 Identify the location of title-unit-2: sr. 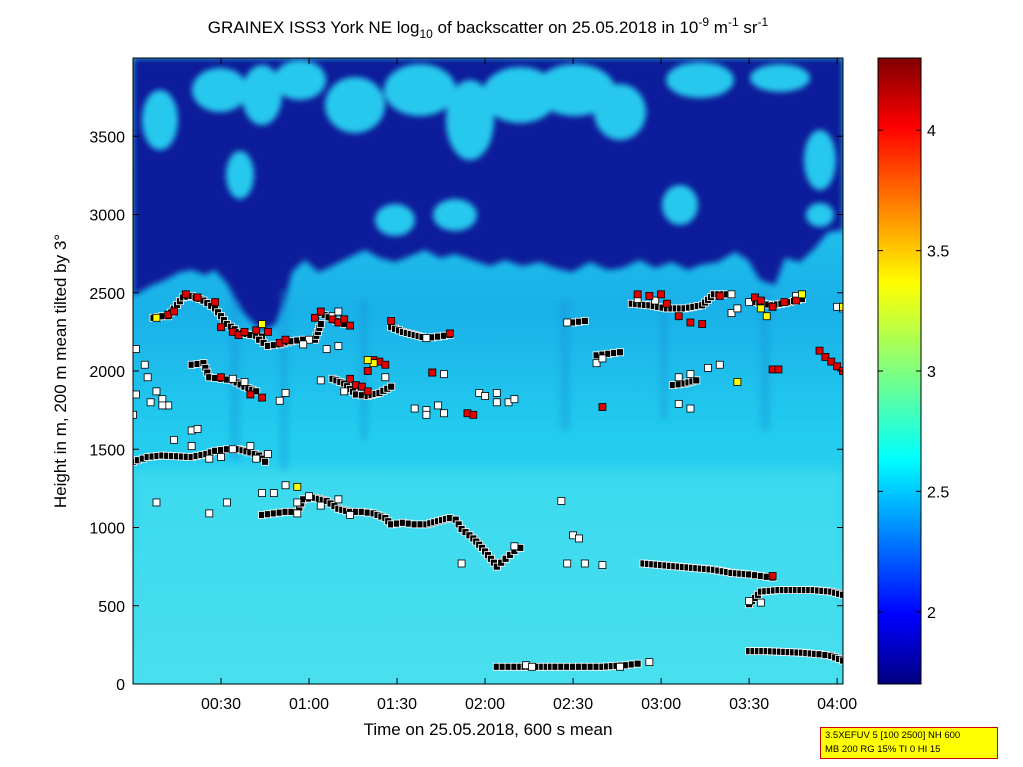
(748, 27).